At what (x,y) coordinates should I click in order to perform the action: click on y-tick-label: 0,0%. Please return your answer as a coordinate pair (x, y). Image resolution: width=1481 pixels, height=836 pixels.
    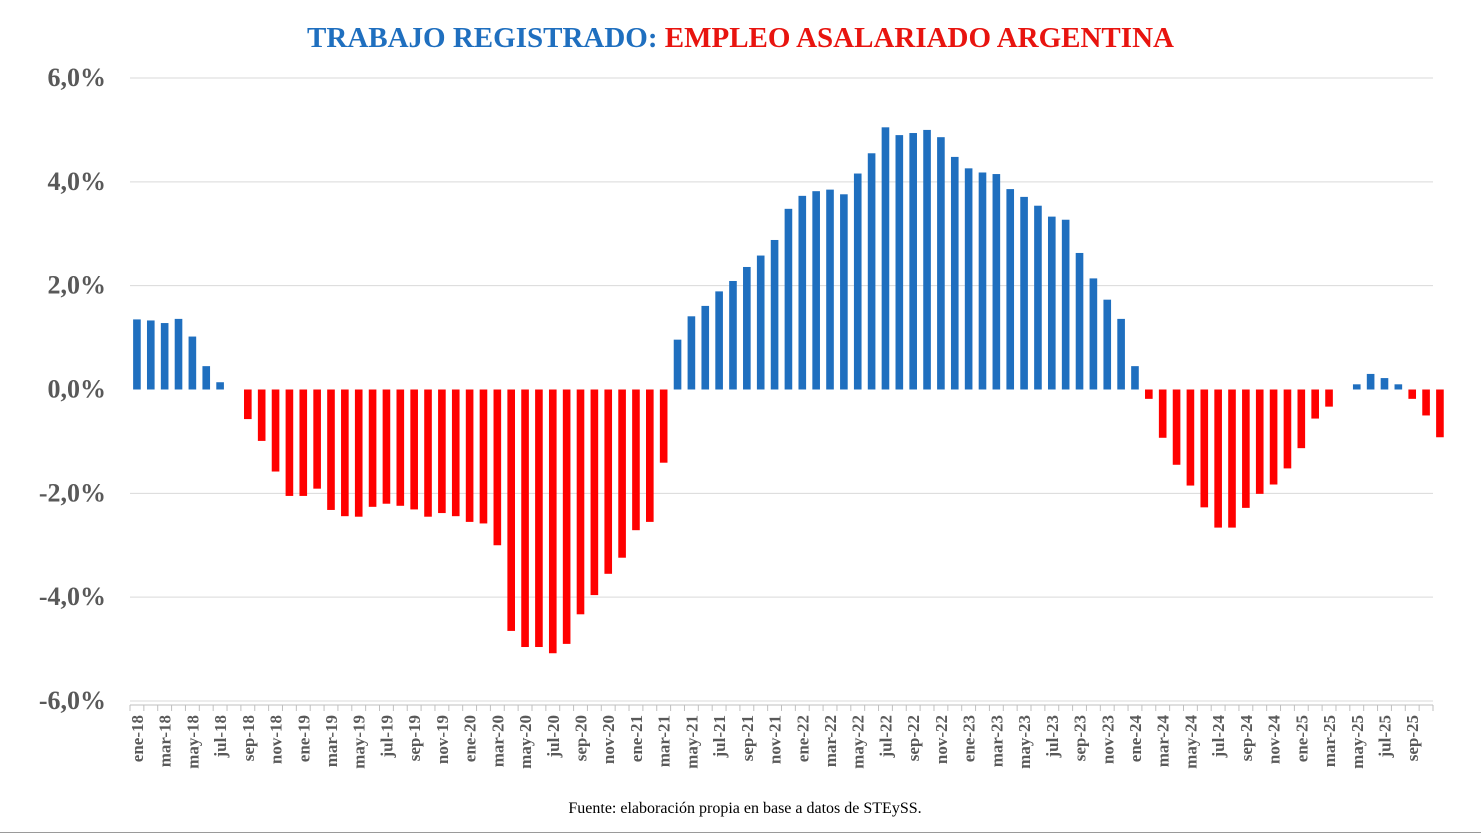
    Looking at the image, I should click on (77, 389).